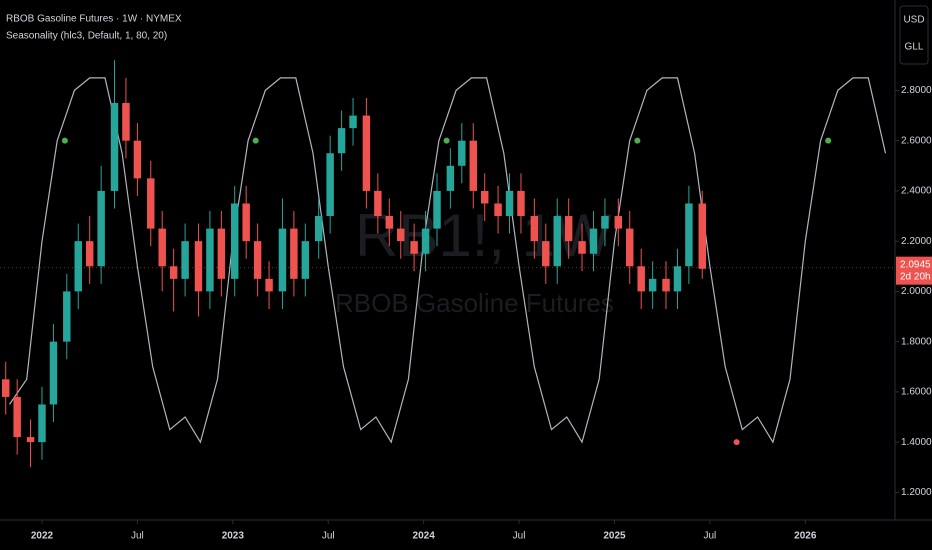  I want to click on last-price-tag, so click(914, 270).